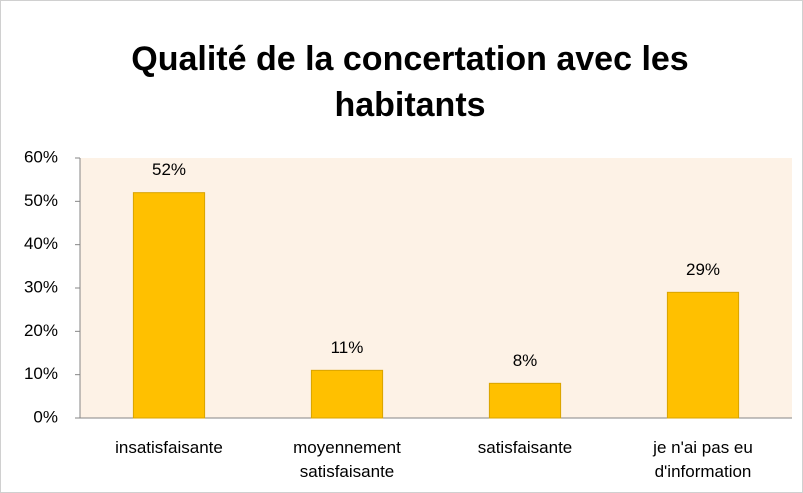 The image size is (803, 493). What do you see at coordinates (41, 286) in the screenshot?
I see `y-tick-label: 30%` at bounding box center [41, 286].